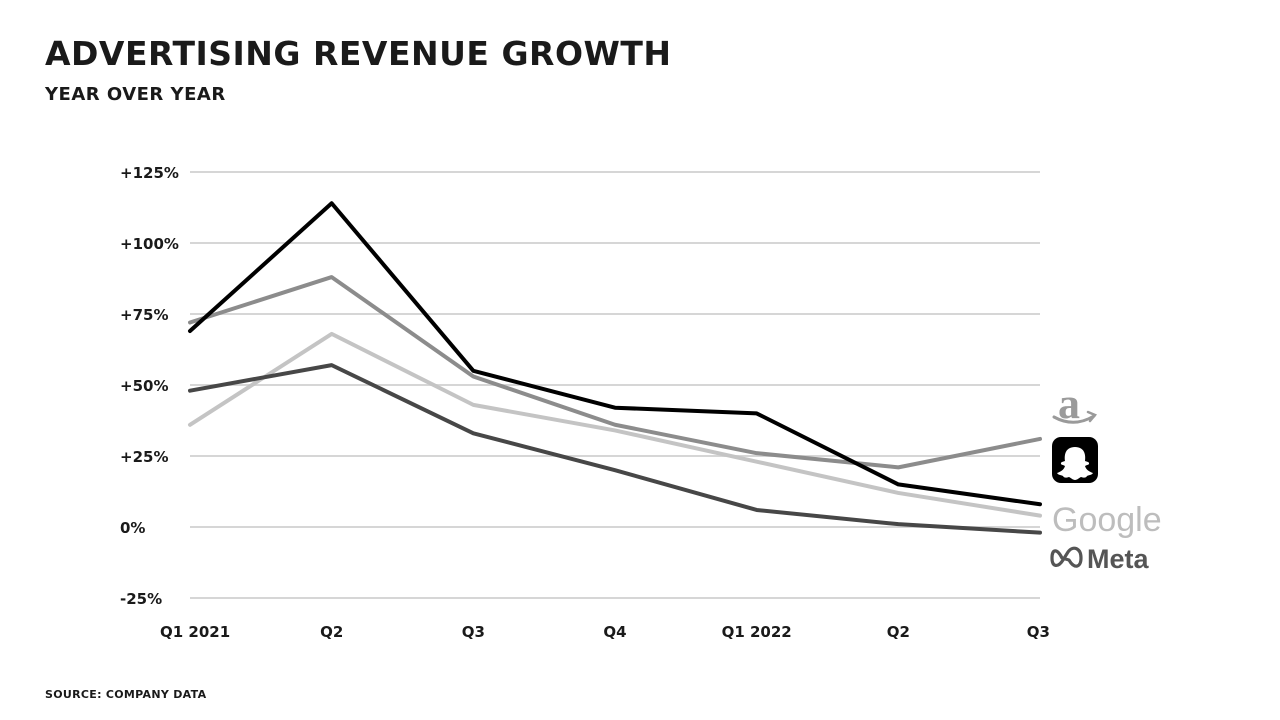  What do you see at coordinates (195, 632) in the screenshot?
I see `x-tick-label: Q1 2021` at bounding box center [195, 632].